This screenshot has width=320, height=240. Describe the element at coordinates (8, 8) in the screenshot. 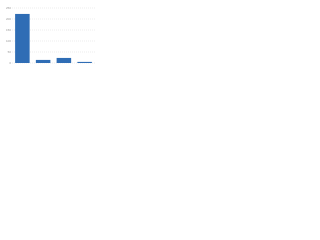

I see `y-tick-label: 250` at that location.